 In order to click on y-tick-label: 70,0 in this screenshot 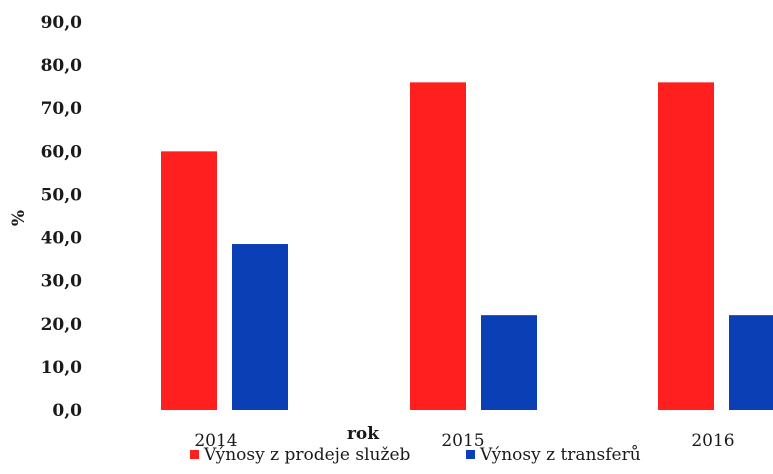, I will do `click(62, 109)`.